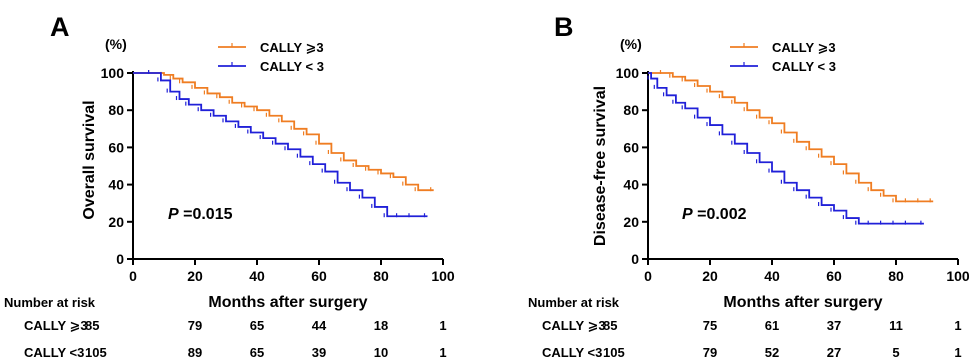 The height and width of the screenshot is (364, 969). What do you see at coordinates (772, 352) in the screenshot?
I see `risk-count: 52` at bounding box center [772, 352].